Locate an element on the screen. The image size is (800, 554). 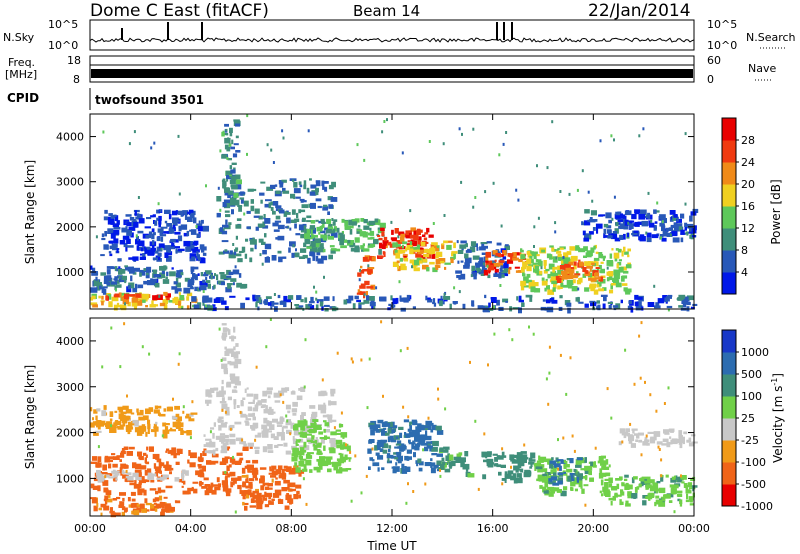
y-tick-label: 3000 is located at coordinates (70, 182).